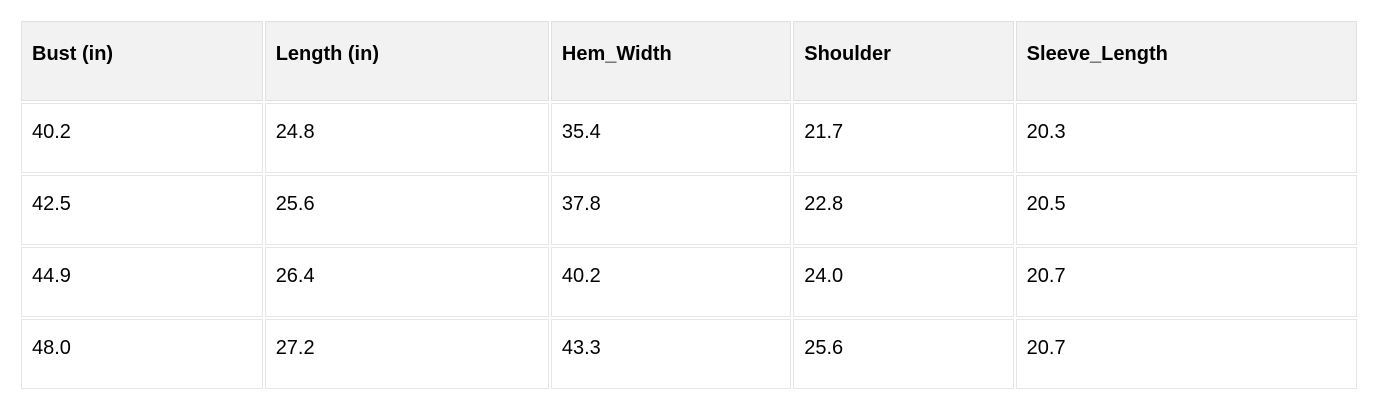  I want to click on column-header-bust: Bust (in), so click(142, 61).